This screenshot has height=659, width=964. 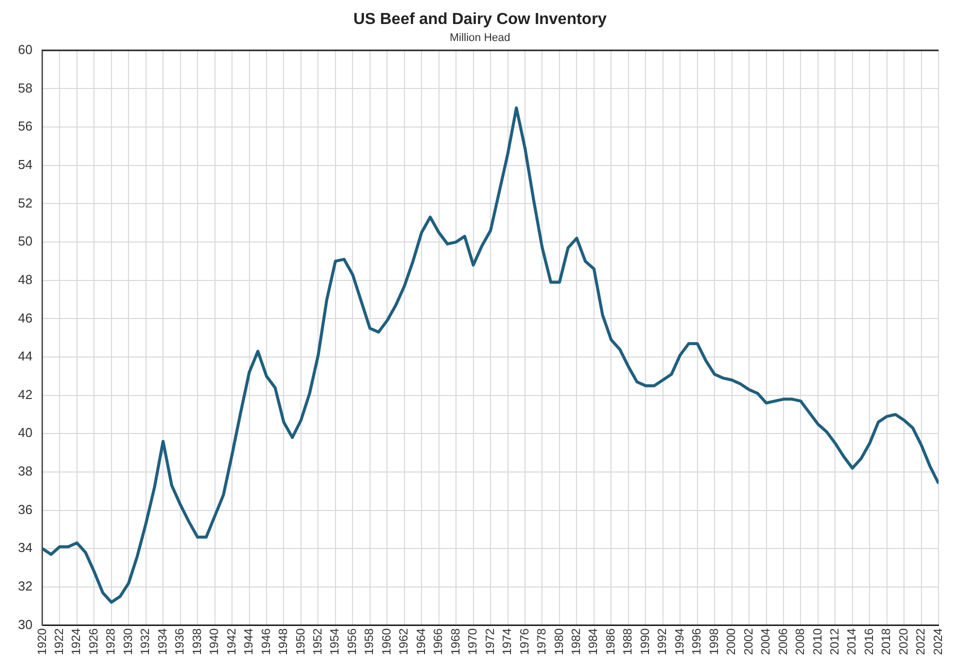 What do you see at coordinates (662, 642) in the screenshot?
I see `x-tick-label: 1992` at bounding box center [662, 642].